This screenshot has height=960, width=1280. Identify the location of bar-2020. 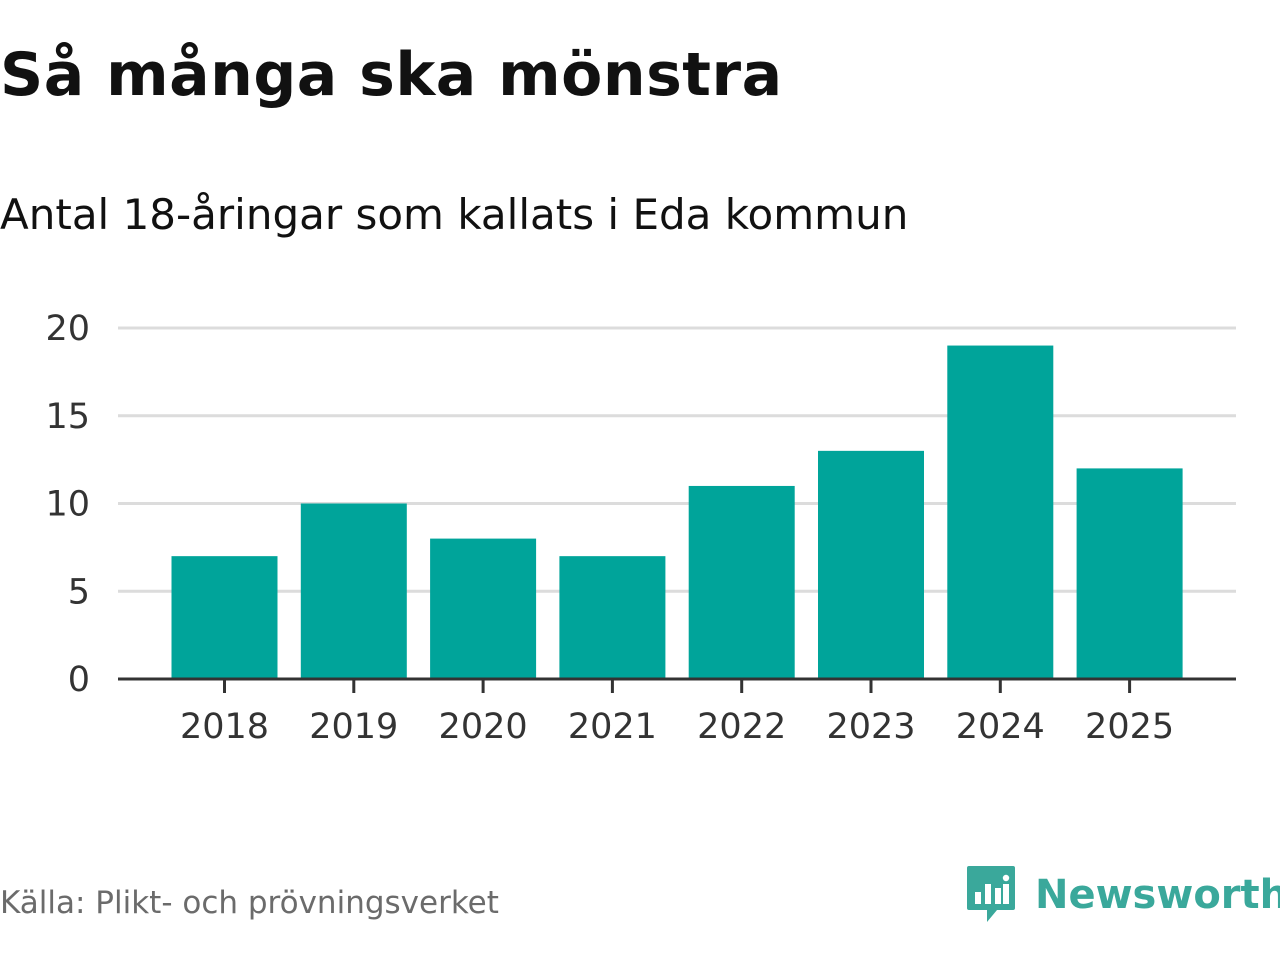
(483, 608).